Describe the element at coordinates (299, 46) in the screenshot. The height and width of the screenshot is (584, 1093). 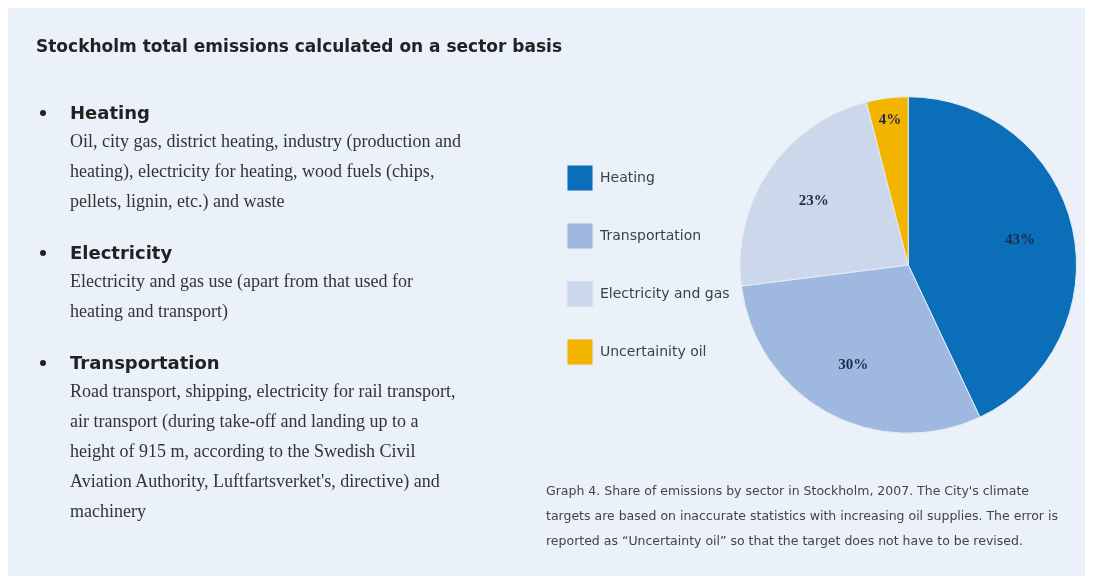
I see `text: Stockholm total emissions calculated on a sector basis` at that location.